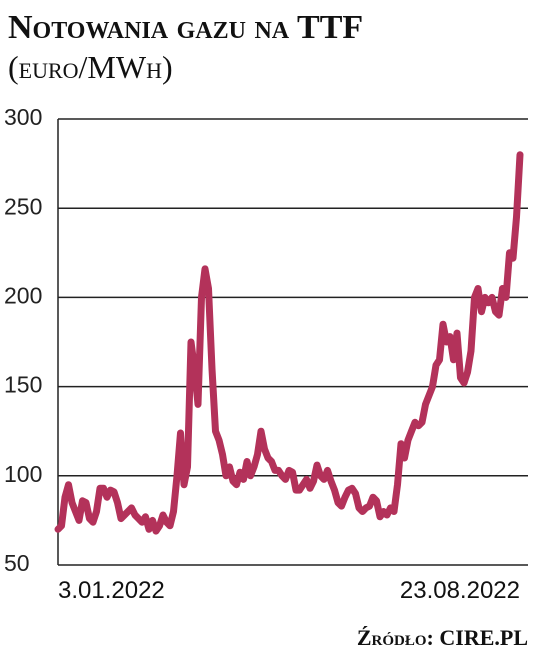 The height and width of the screenshot is (659, 536). Describe the element at coordinates (442, 637) in the screenshot. I see `source: Źródło: CIRE.PL` at that location.